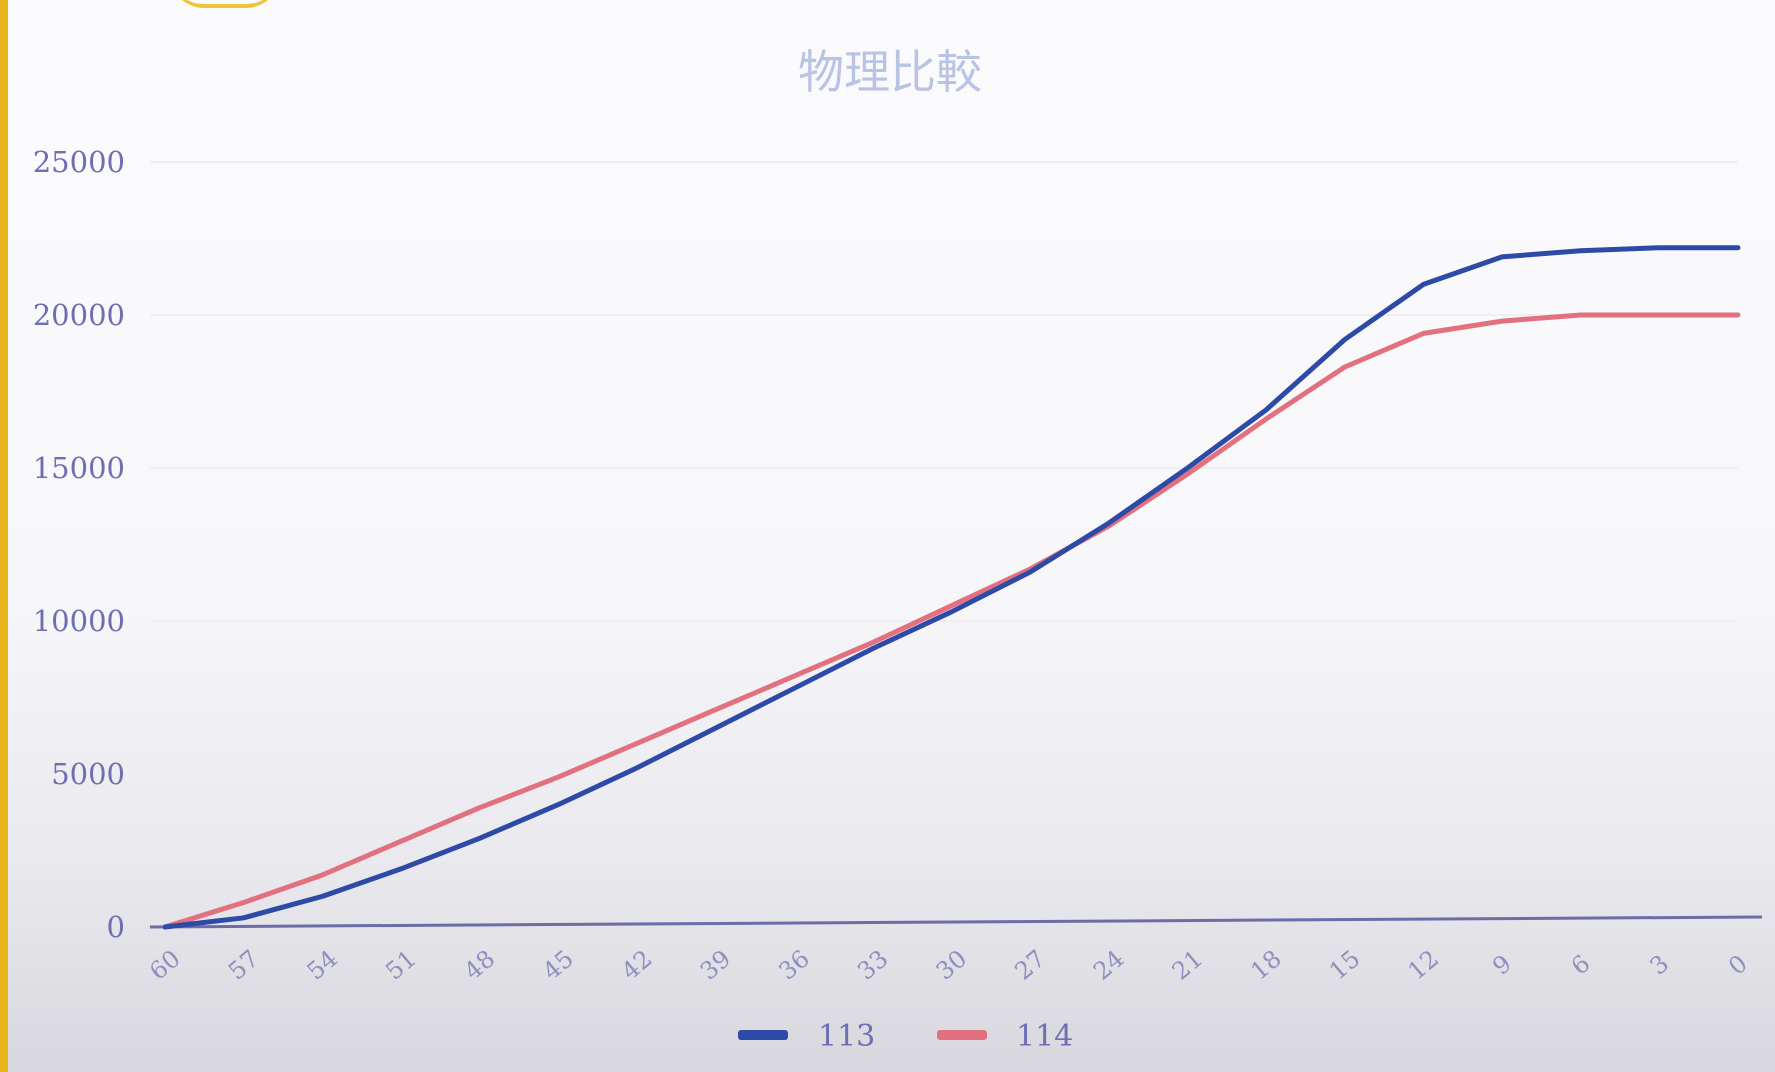 The height and width of the screenshot is (1072, 1775). What do you see at coordinates (890, 72) in the screenshot?
I see `chart-title: 物理比較` at bounding box center [890, 72].